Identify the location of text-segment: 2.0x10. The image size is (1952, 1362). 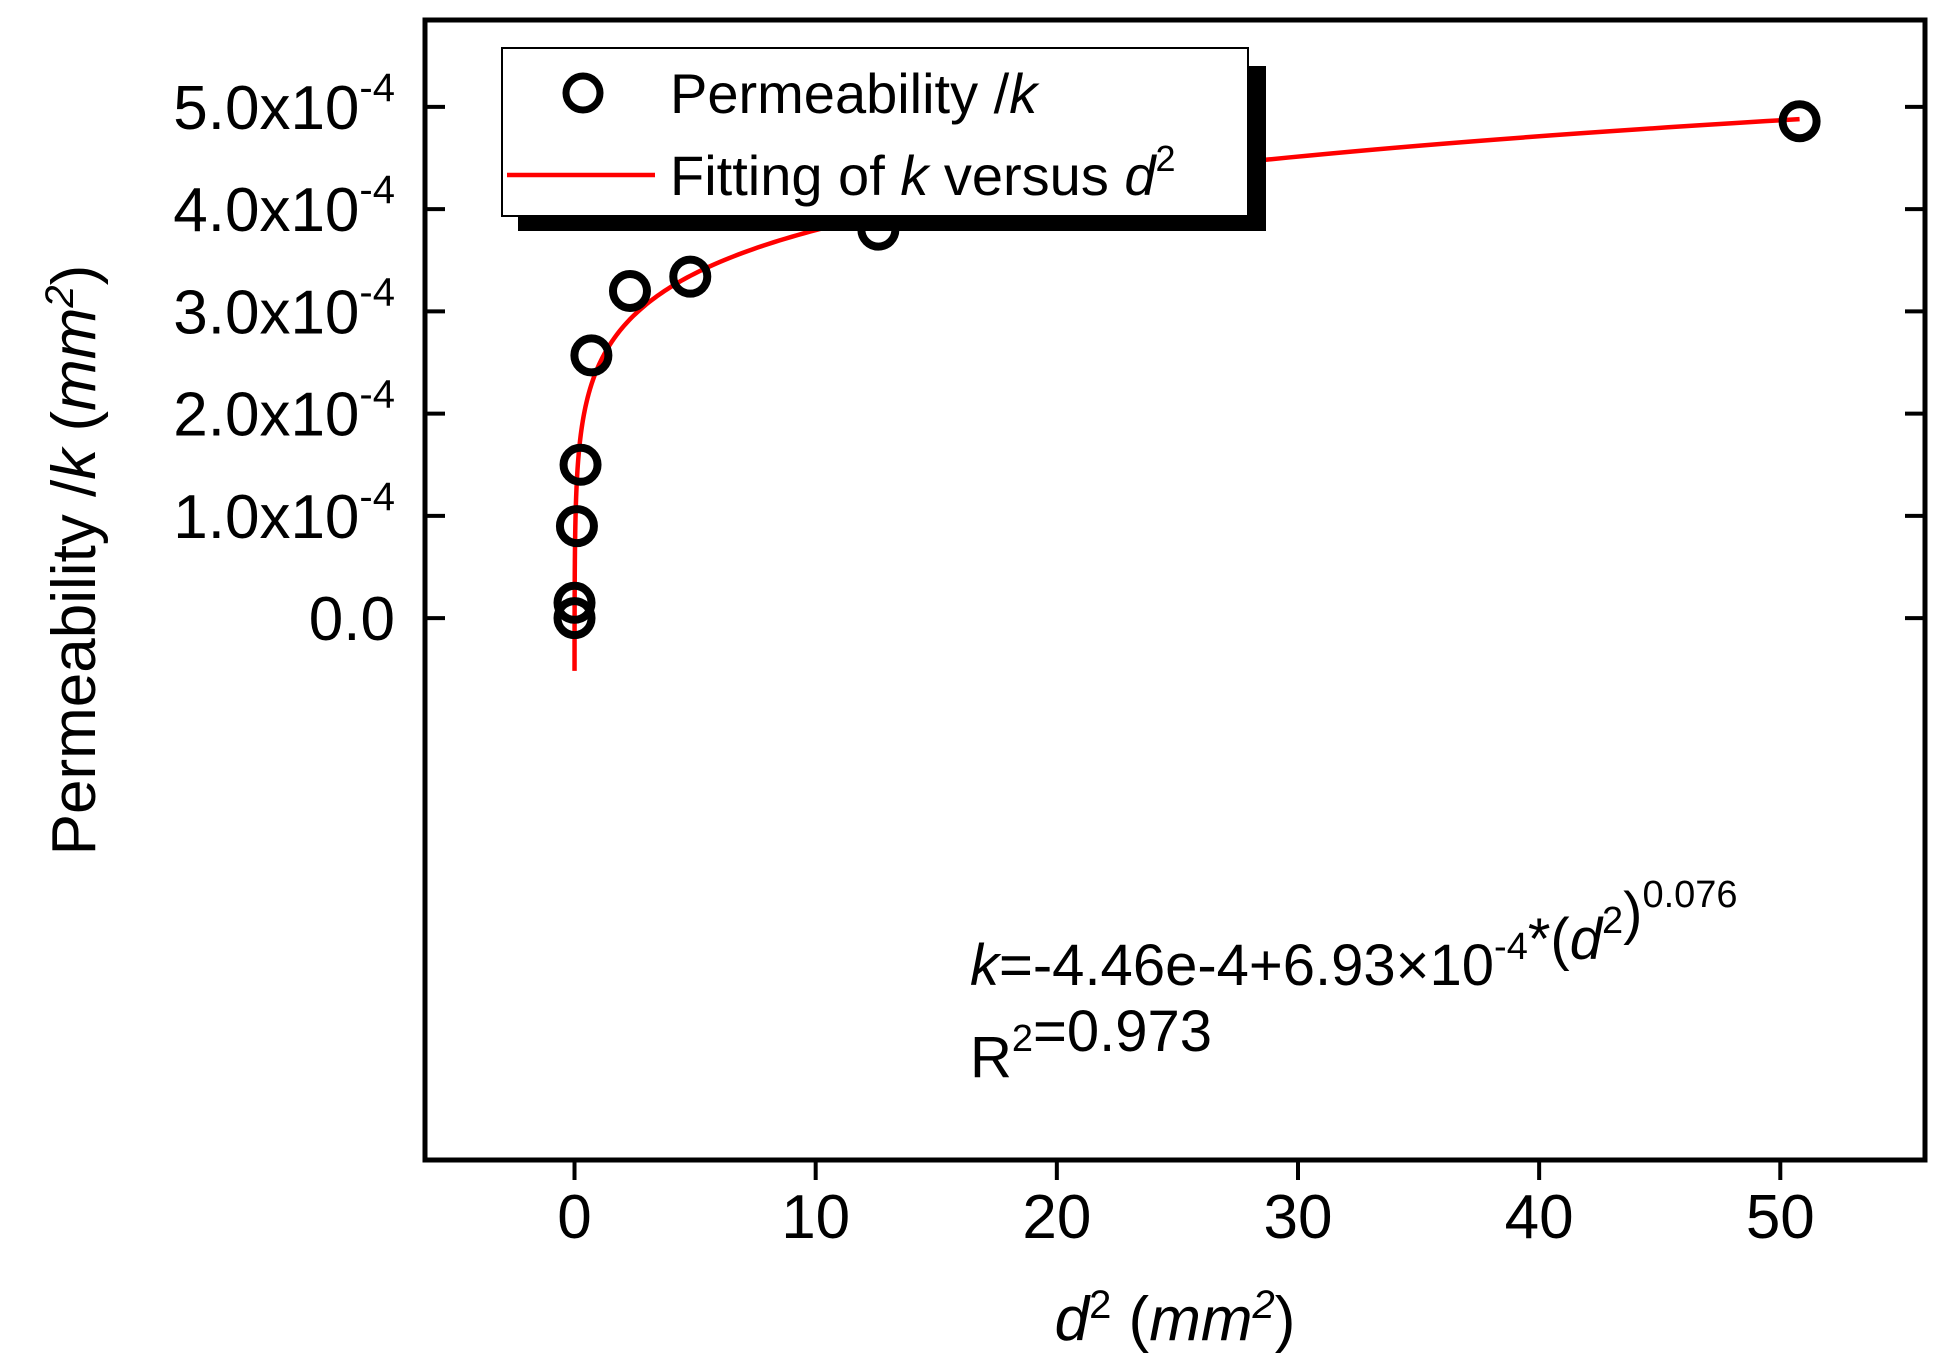
(266, 415).